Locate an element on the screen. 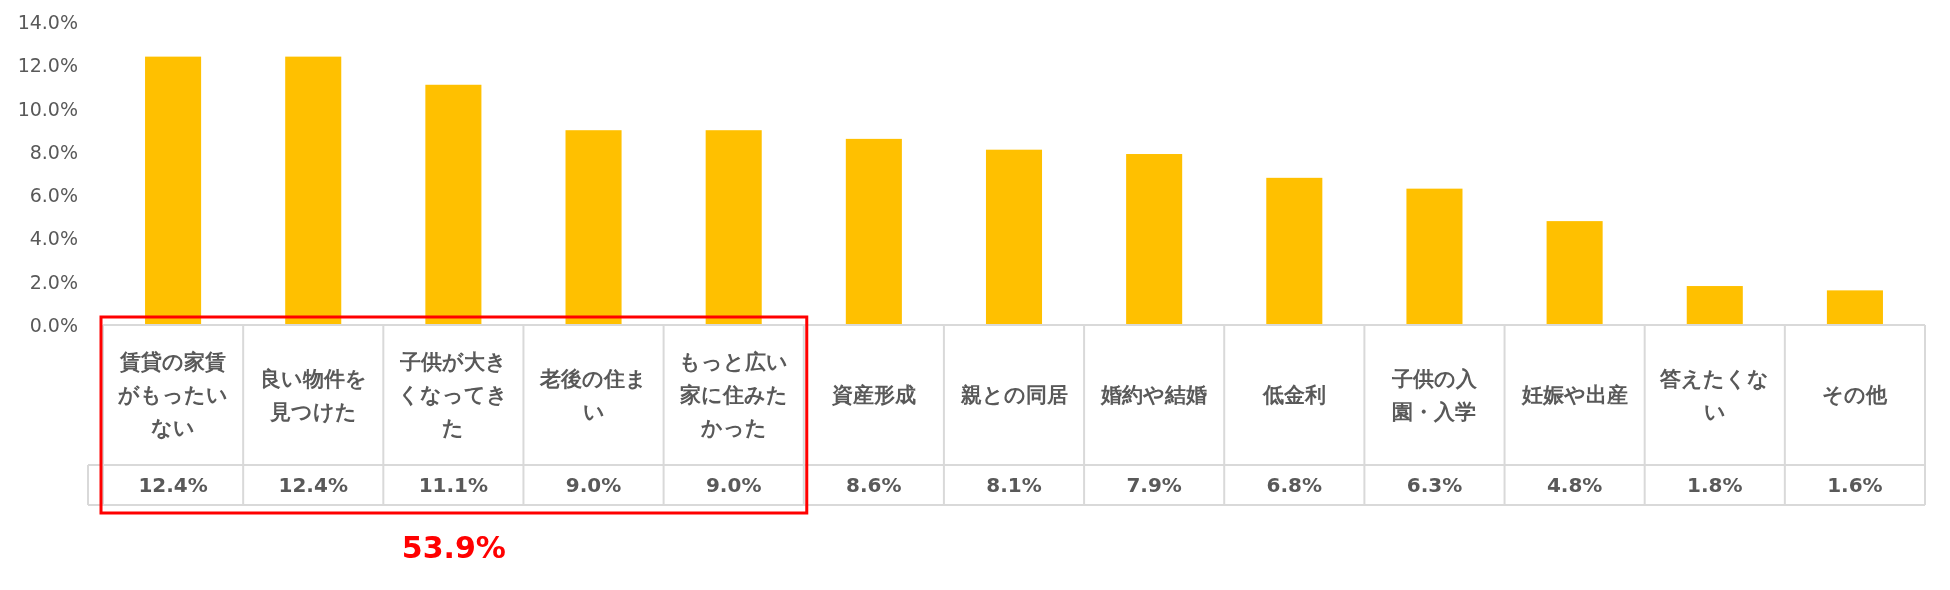  x-tick-label: もっと広い家に住みたかった is located at coordinates (733, 395).